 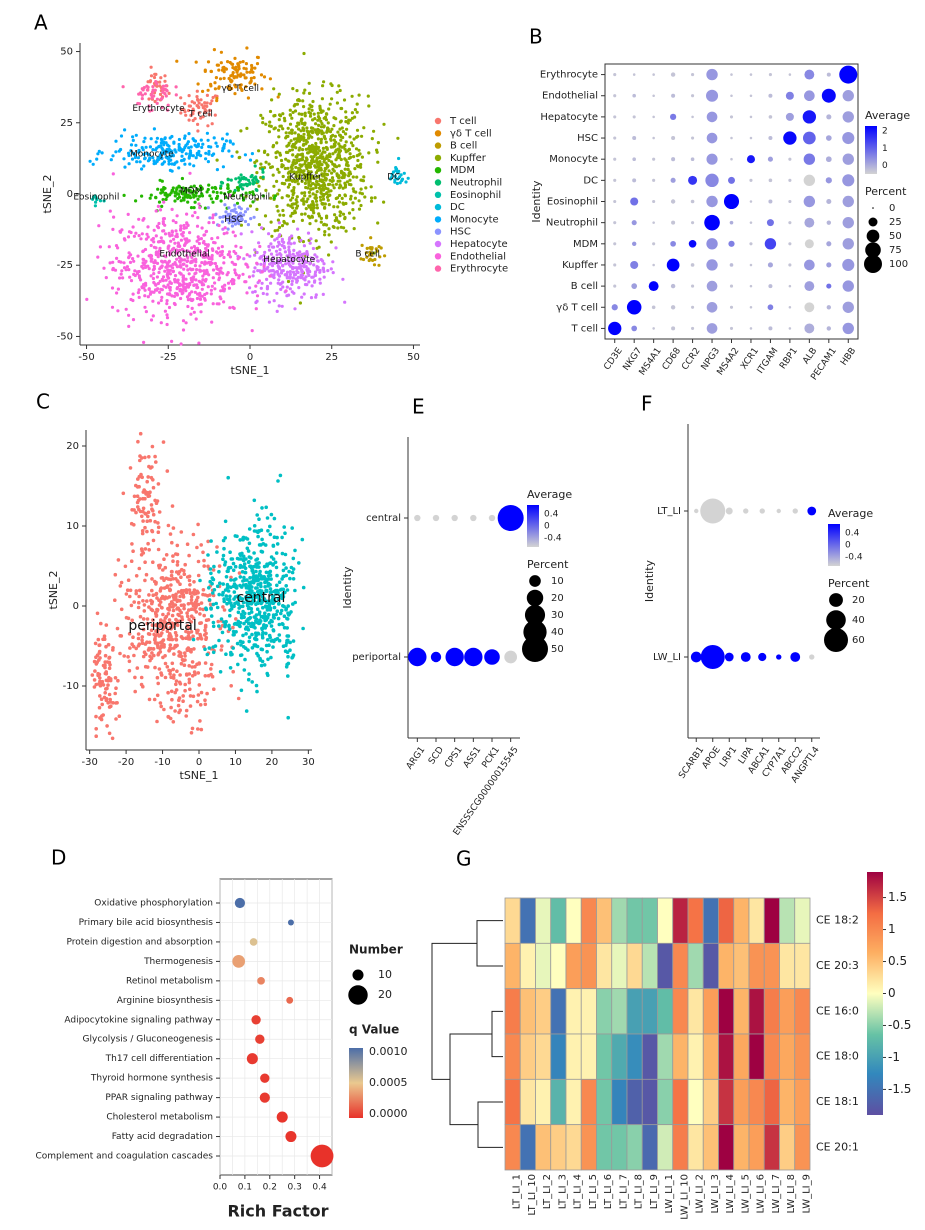 What do you see at coordinates (654, 244) in the screenshot?
I see `dot-mdm-ms4a1` at bounding box center [654, 244].